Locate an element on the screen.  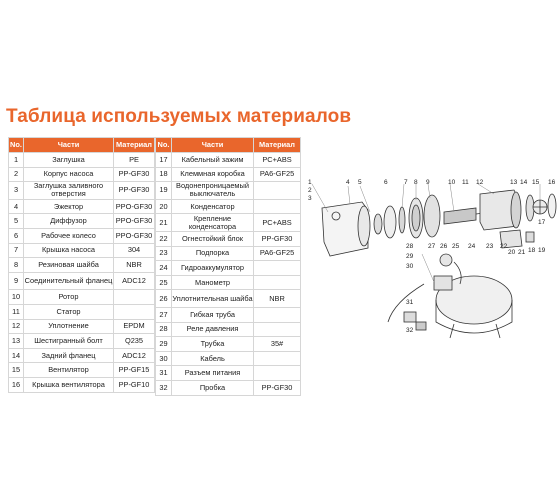
table-row: 9 Соединительный фланец ADC12 is located at coordinates (81, 281).